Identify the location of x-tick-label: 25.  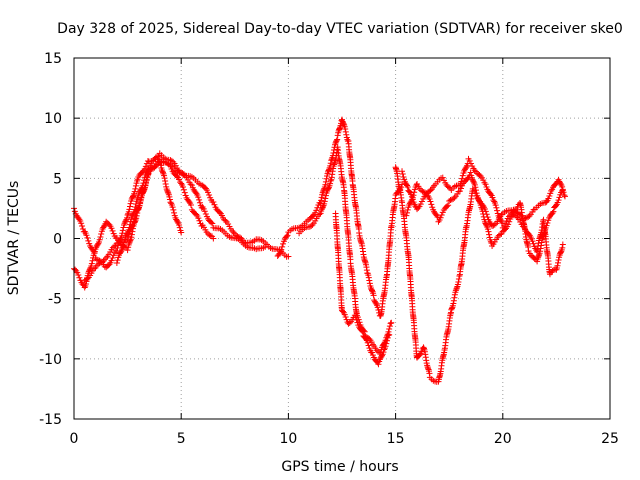
(610, 439).